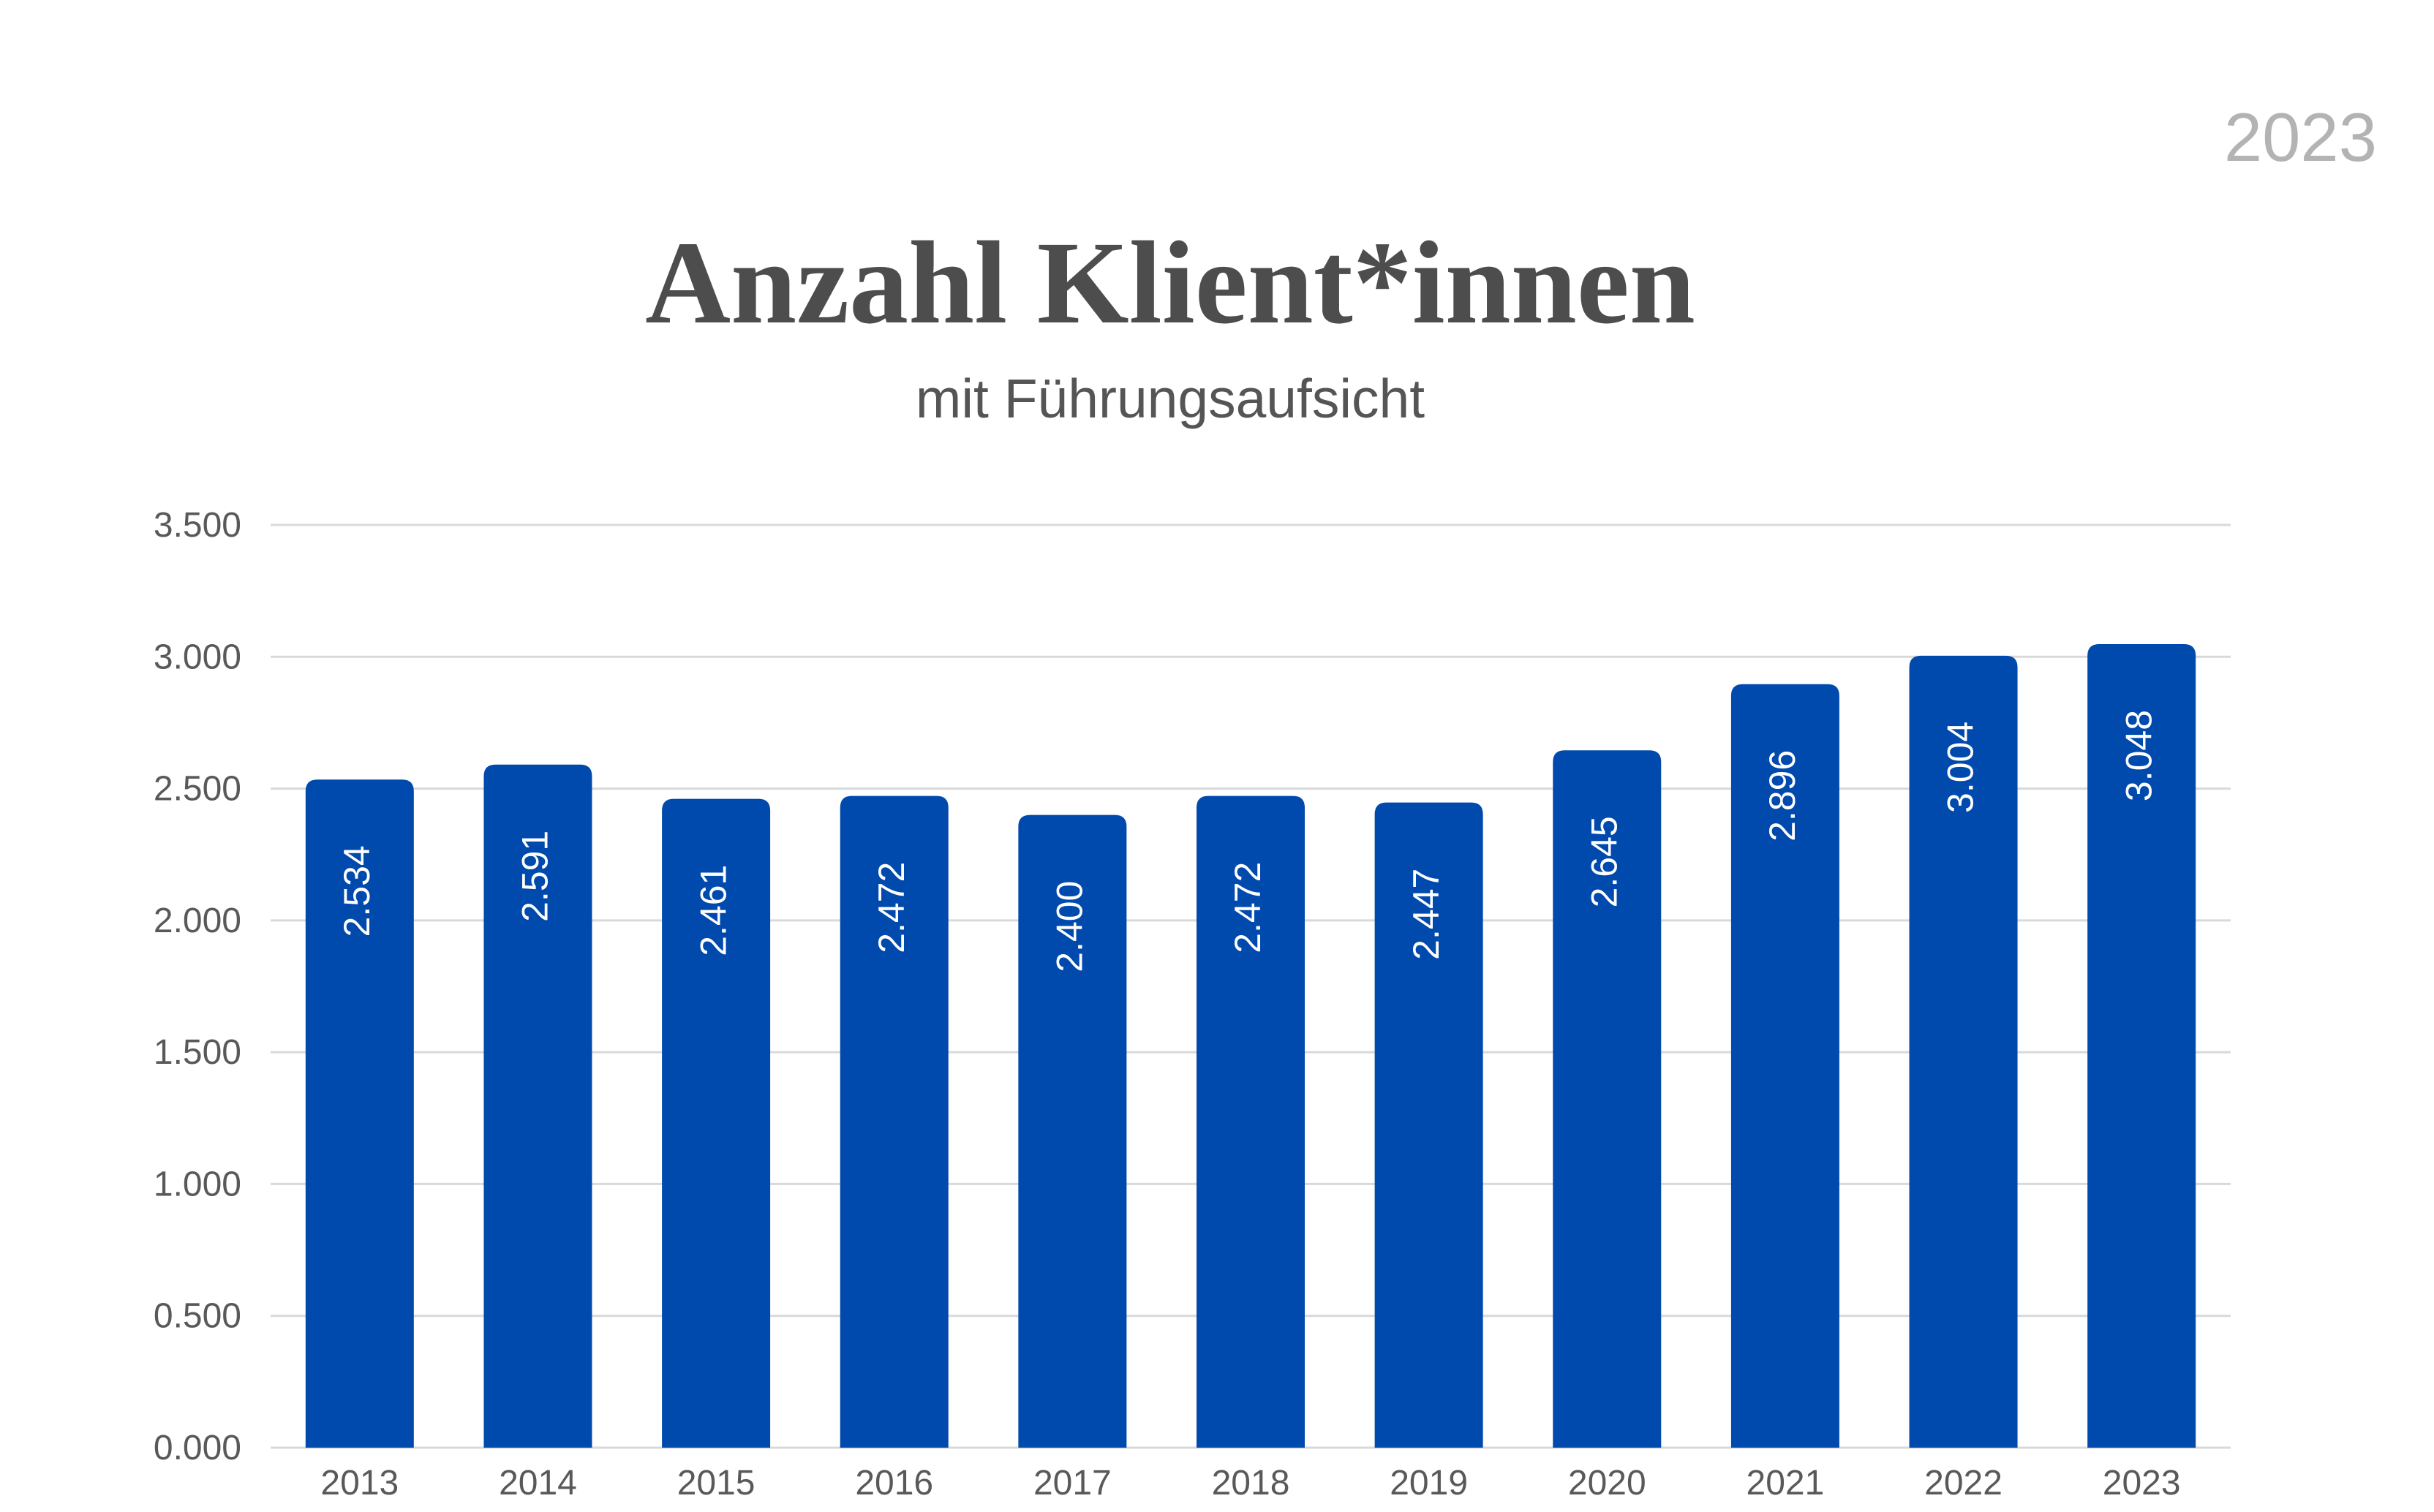 This screenshot has width=2434, height=1512. I want to click on y-tick-label: 1.000, so click(197, 1184).